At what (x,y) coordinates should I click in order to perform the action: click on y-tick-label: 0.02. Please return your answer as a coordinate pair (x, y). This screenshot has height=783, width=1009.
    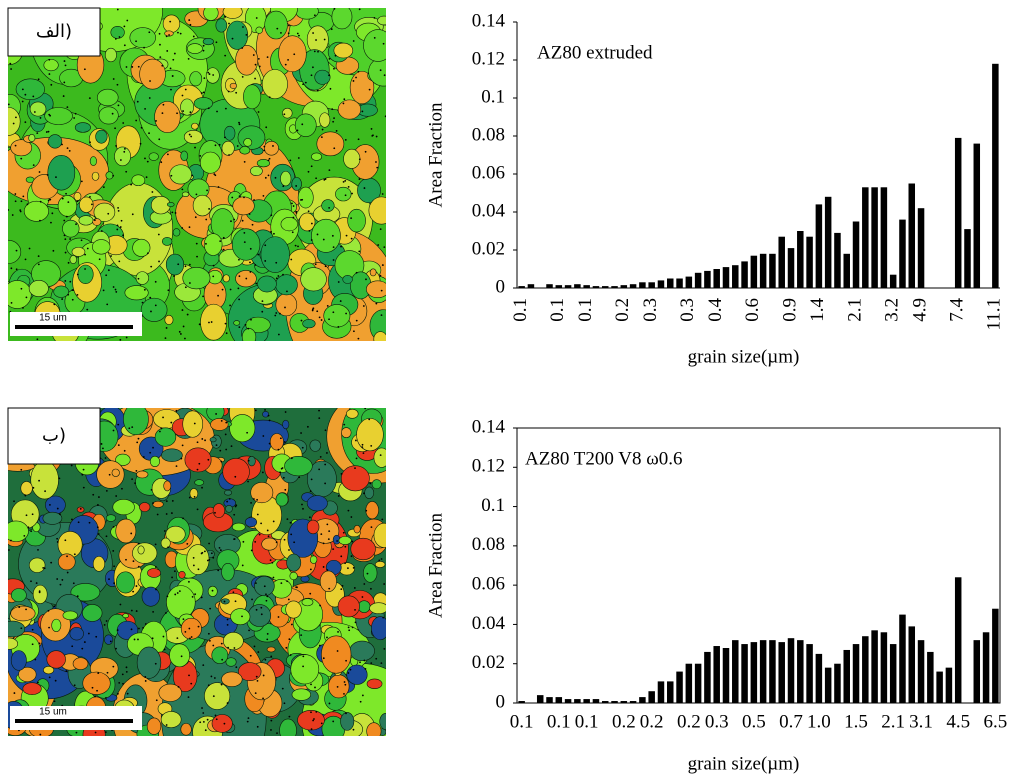
    Looking at the image, I should click on (488, 248).